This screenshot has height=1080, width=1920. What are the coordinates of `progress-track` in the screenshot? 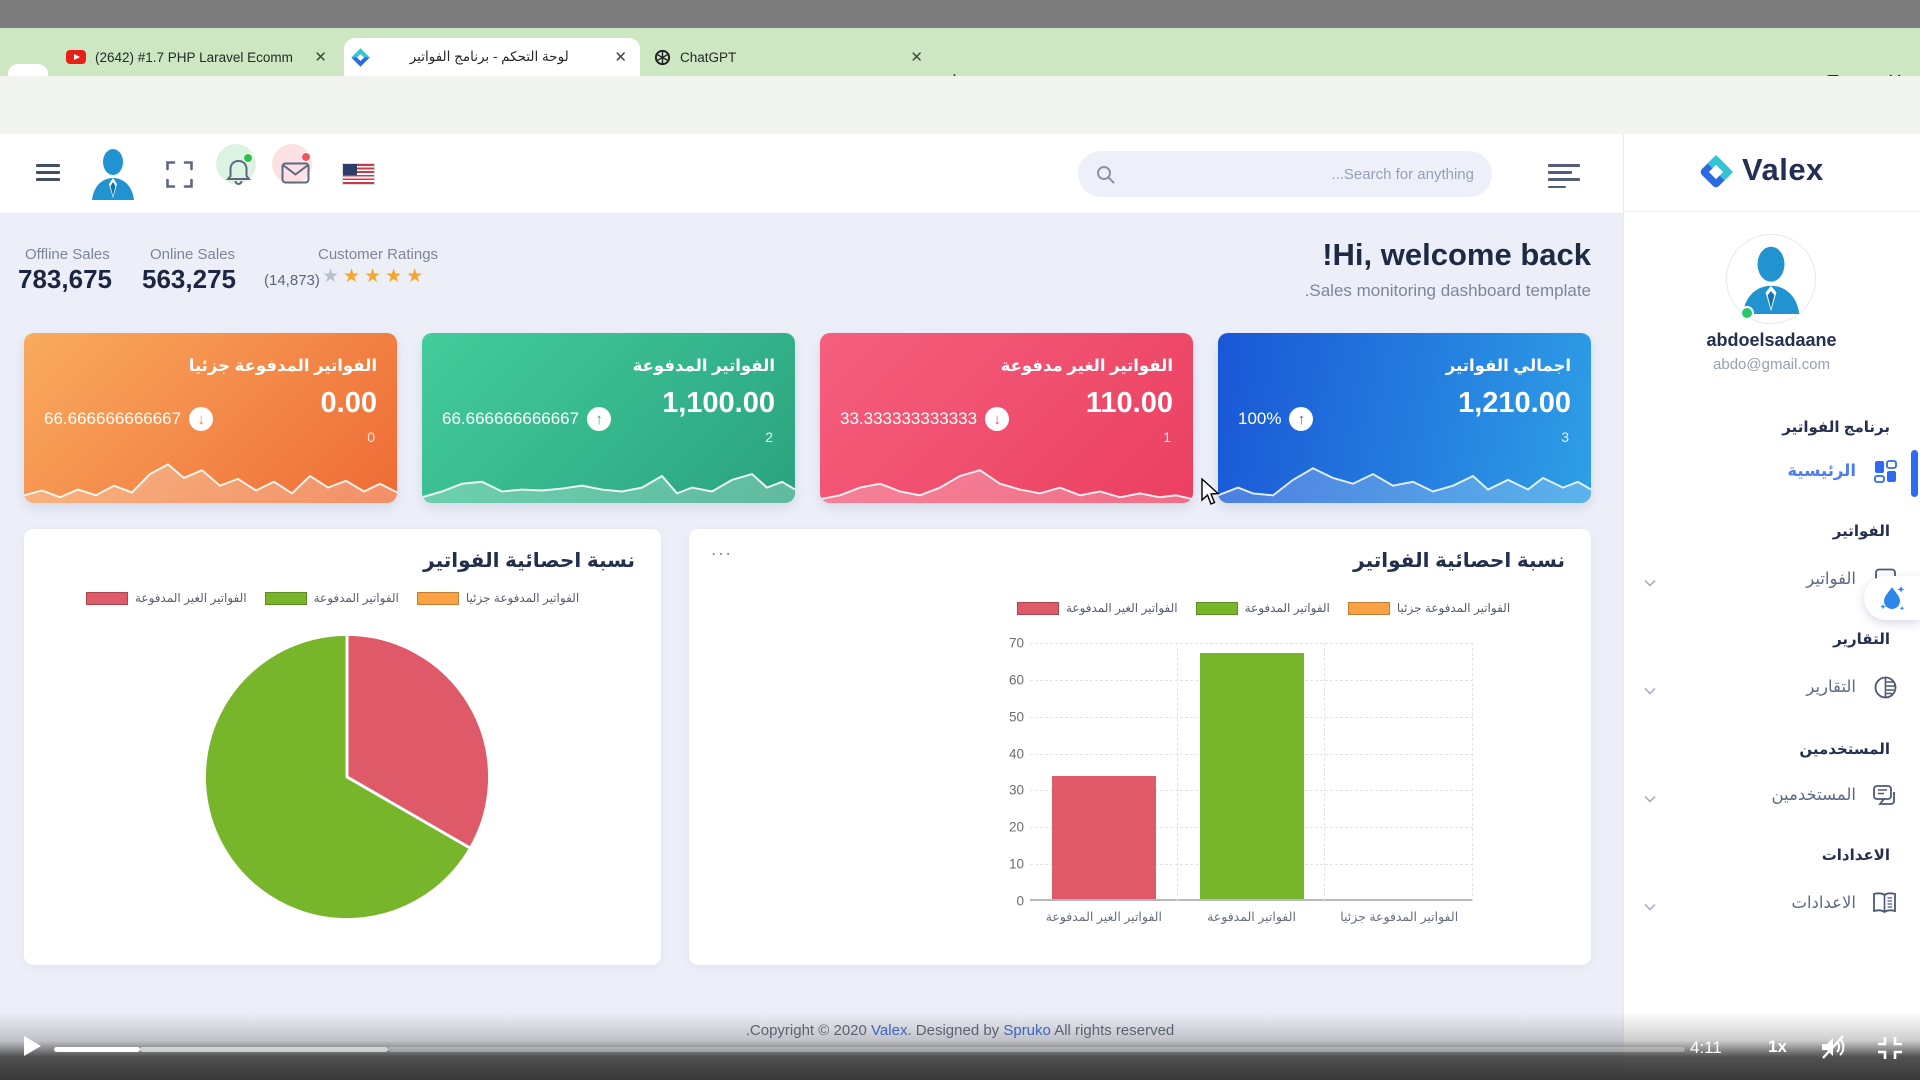 It's located at (1036, 1049).